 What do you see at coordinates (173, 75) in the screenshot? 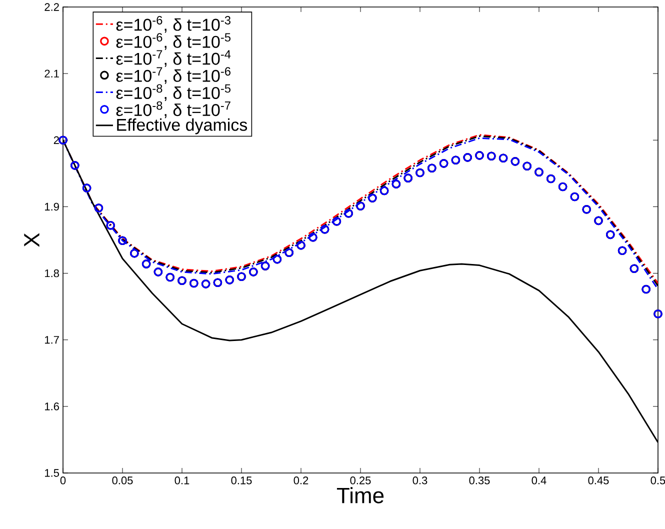
I see `legend-label: ε=10$^{-7}$, δ t=10$^{-6}$` at bounding box center [173, 75].